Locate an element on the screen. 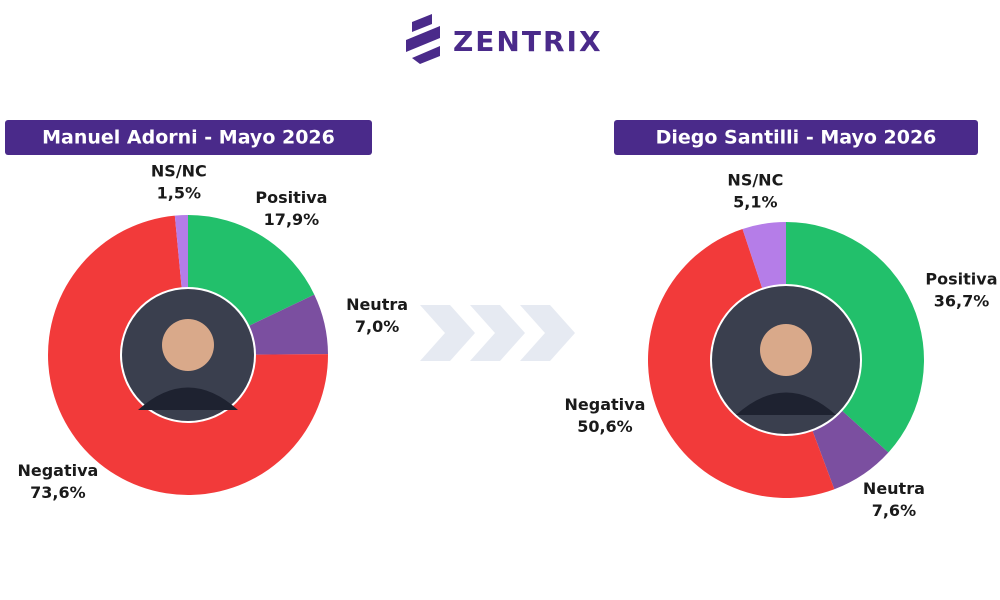  value-label: 50,6% is located at coordinates (605, 426).